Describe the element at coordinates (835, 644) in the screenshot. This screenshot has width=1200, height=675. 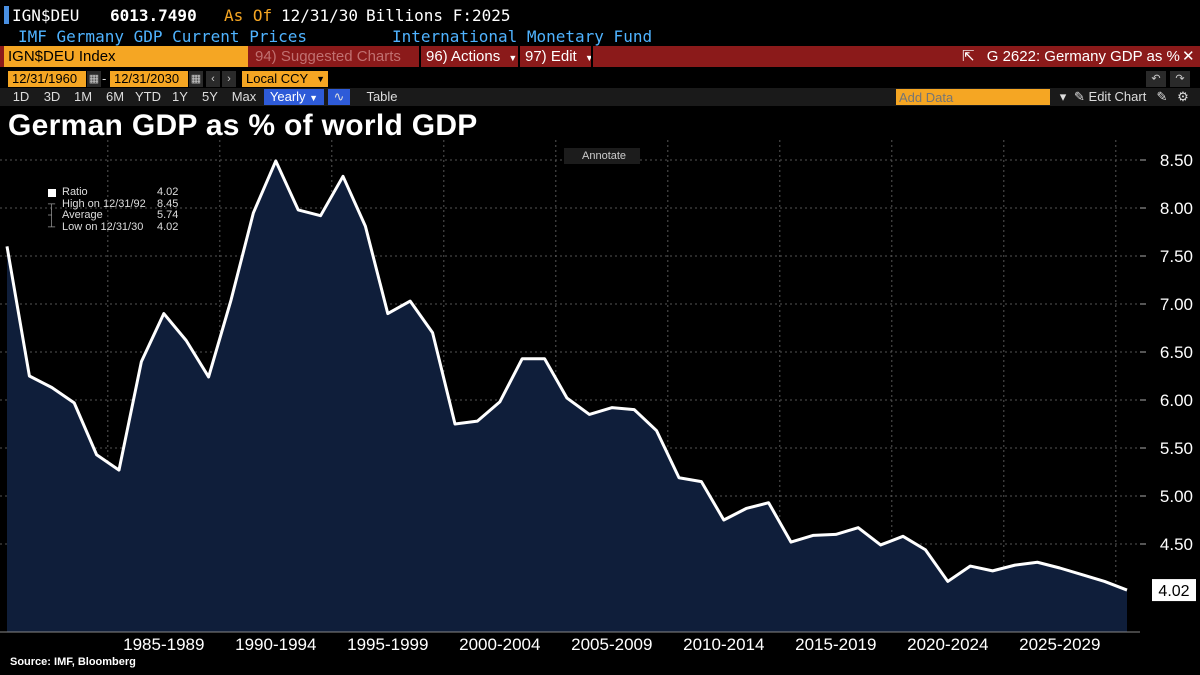
I see `x-tick-label: 2015-2019` at that location.